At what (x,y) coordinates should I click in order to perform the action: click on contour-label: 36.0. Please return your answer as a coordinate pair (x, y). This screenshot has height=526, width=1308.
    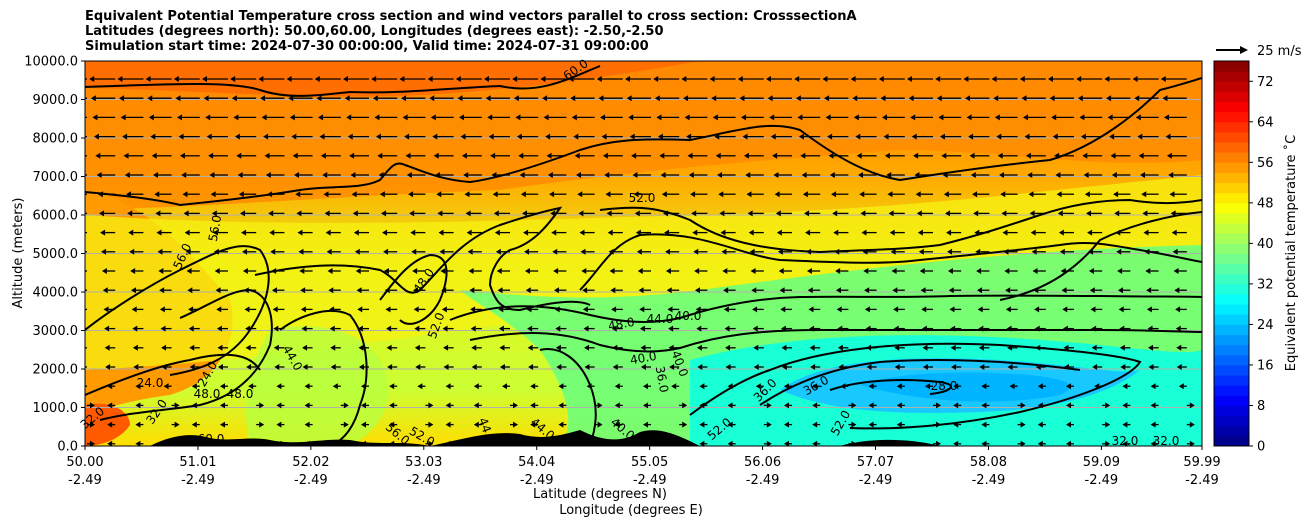
    Looking at the image, I should click on (662, 379).